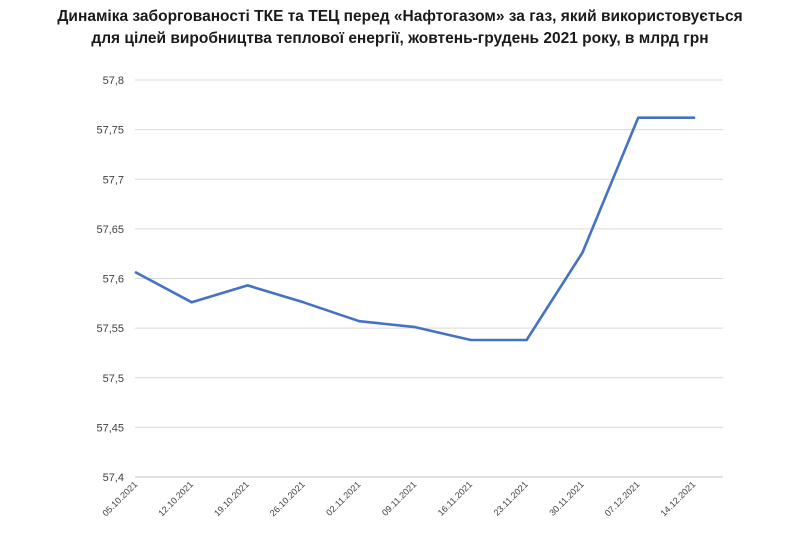 The image size is (800, 537). What do you see at coordinates (622, 498) in the screenshot?
I see `x-tick-label: 07.12.2021` at bounding box center [622, 498].